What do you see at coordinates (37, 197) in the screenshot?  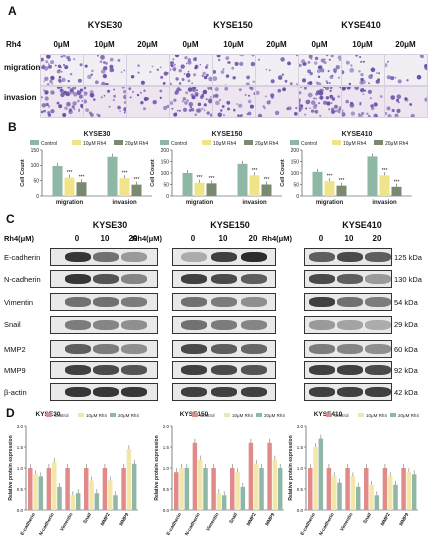 I see `y-tick-label: 0` at bounding box center [37, 197].